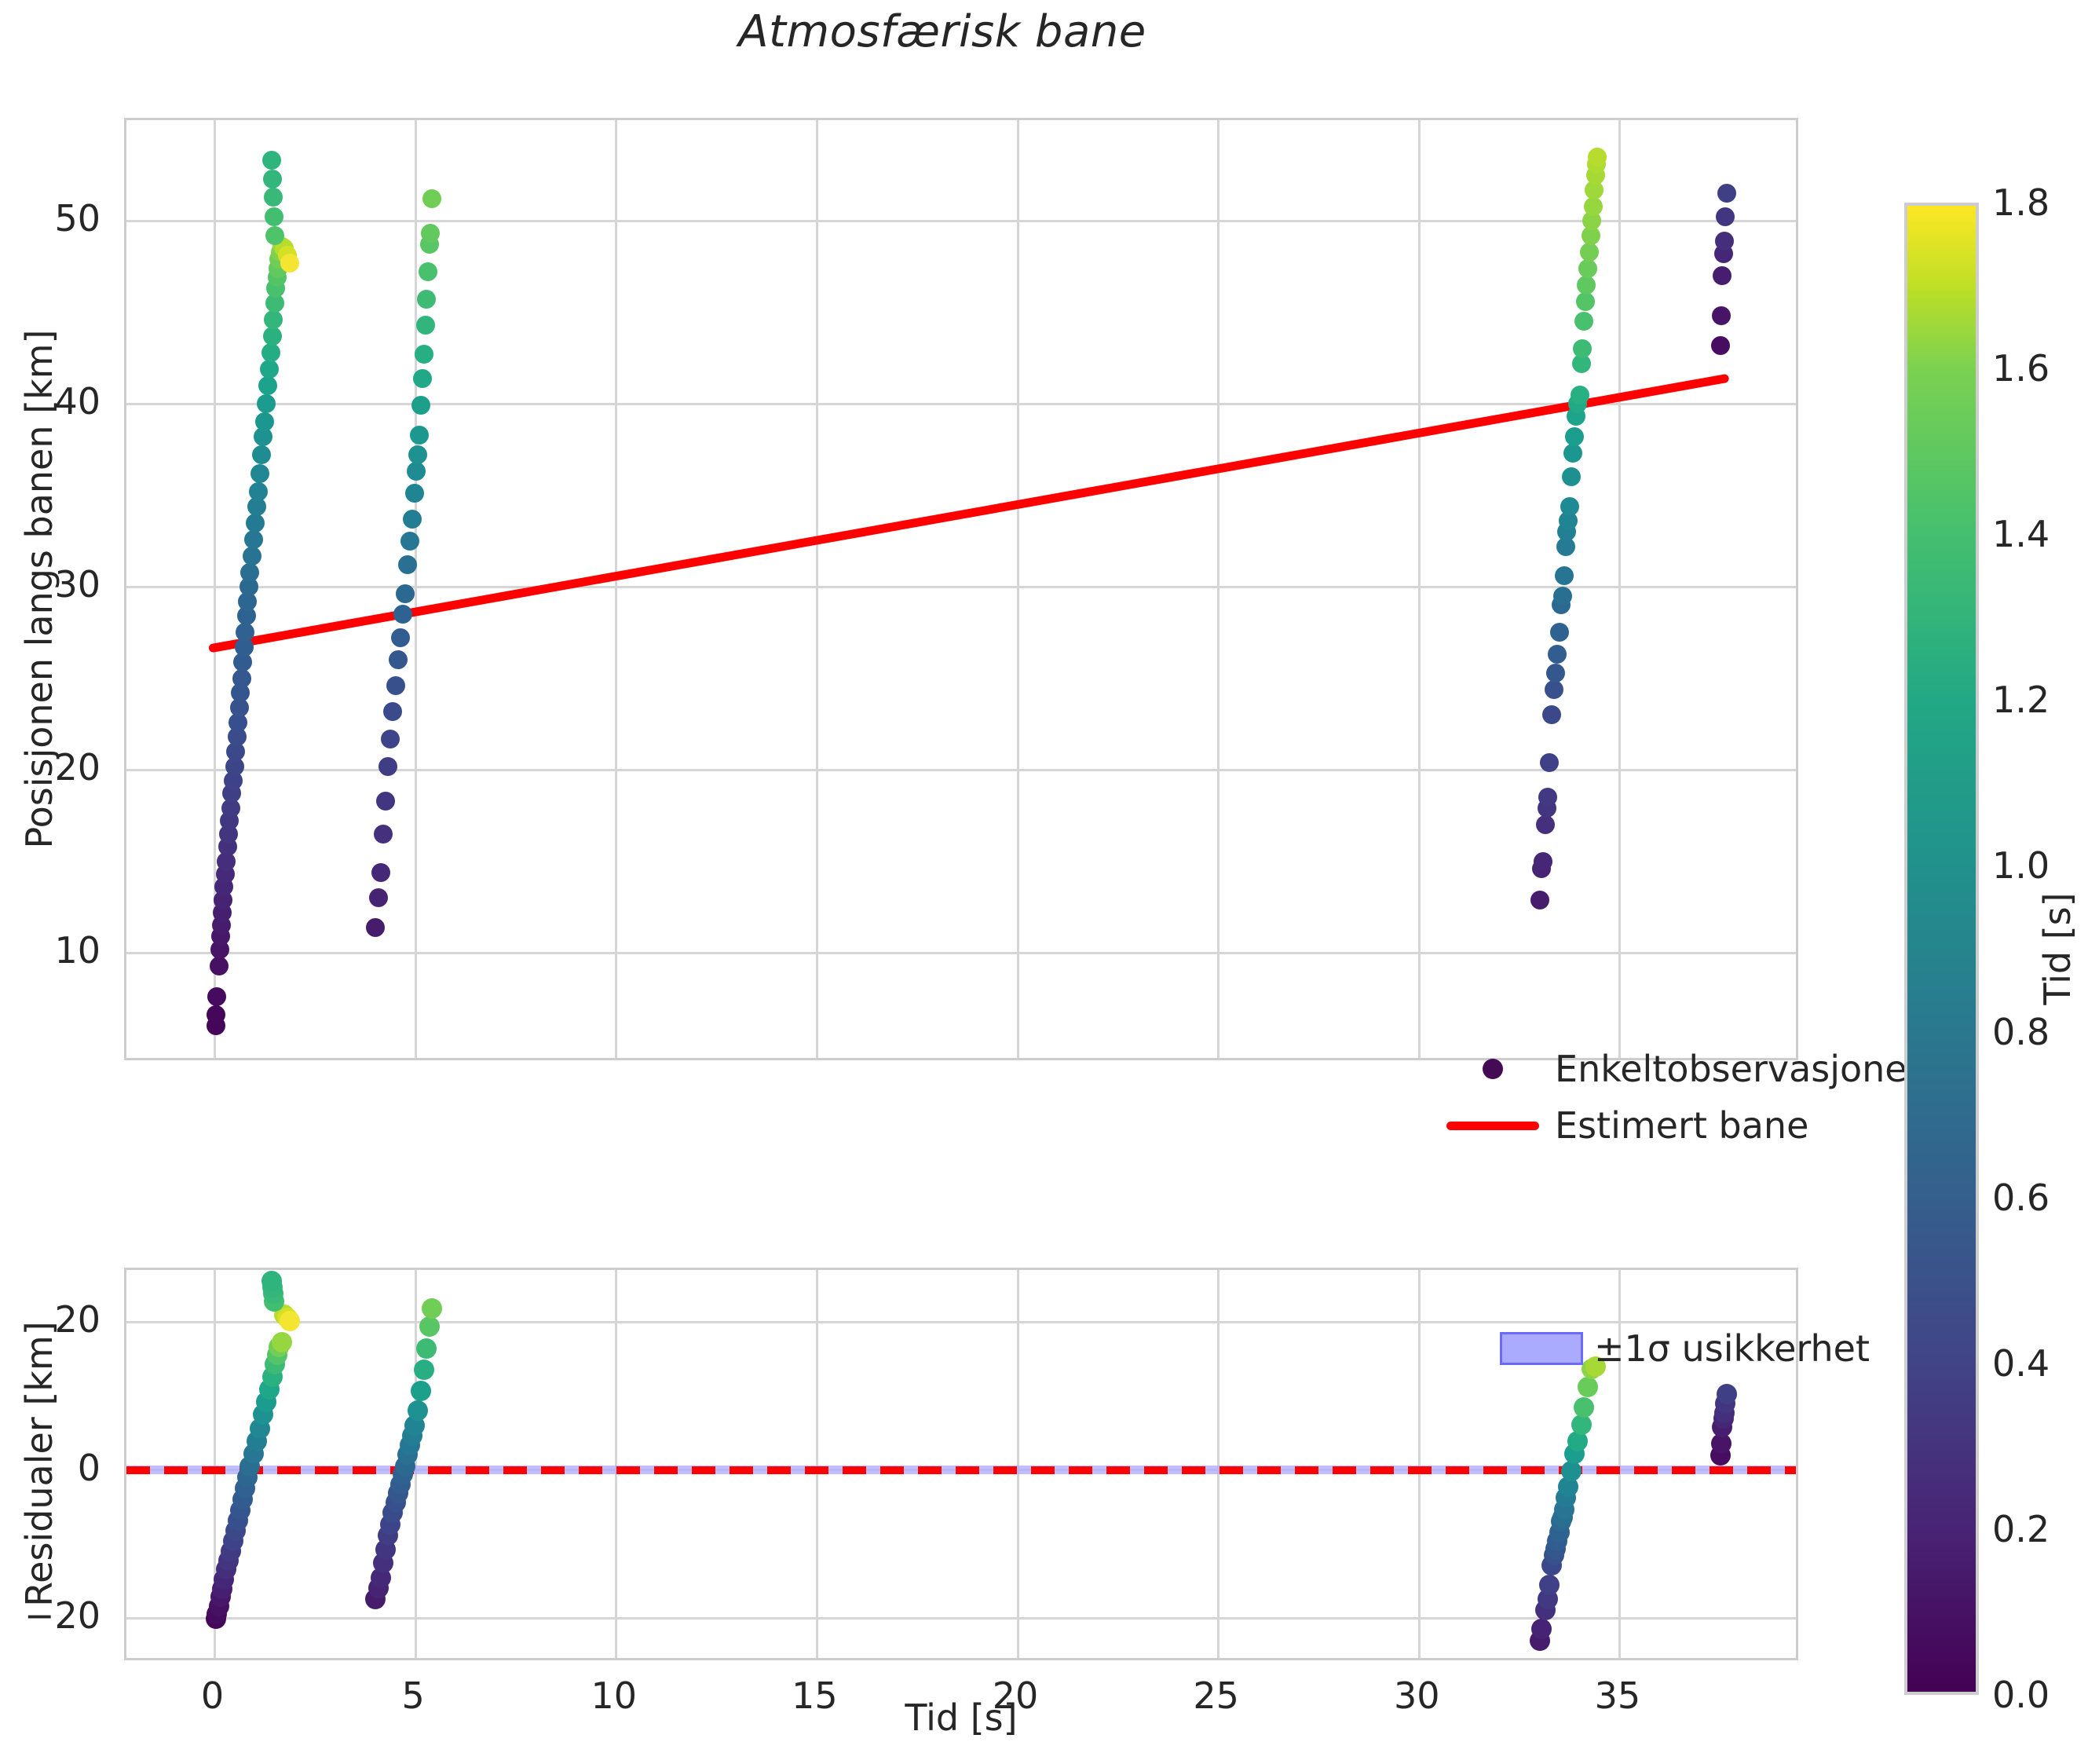 Image resolution: width=2099 pixels, height=1764 pixels. Describe the element at coordinates (1216, 1696) in the screenshot. I see `x-tick-label: 25` at that location.